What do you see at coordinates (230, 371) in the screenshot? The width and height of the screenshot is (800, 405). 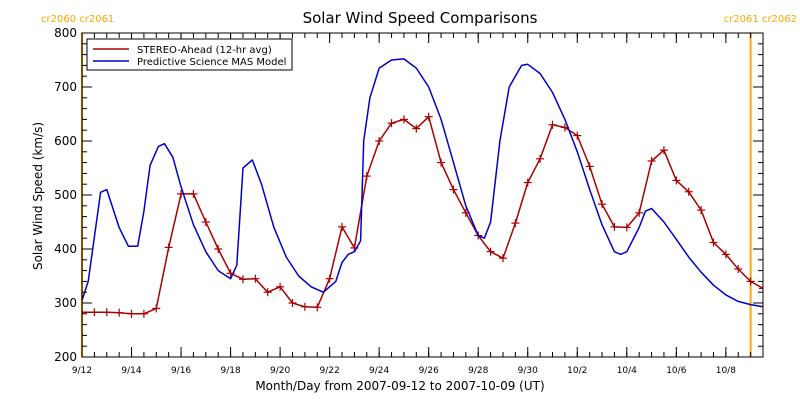 I see `x-tick-label-4: 9/18` at bounding box center [230, 371].